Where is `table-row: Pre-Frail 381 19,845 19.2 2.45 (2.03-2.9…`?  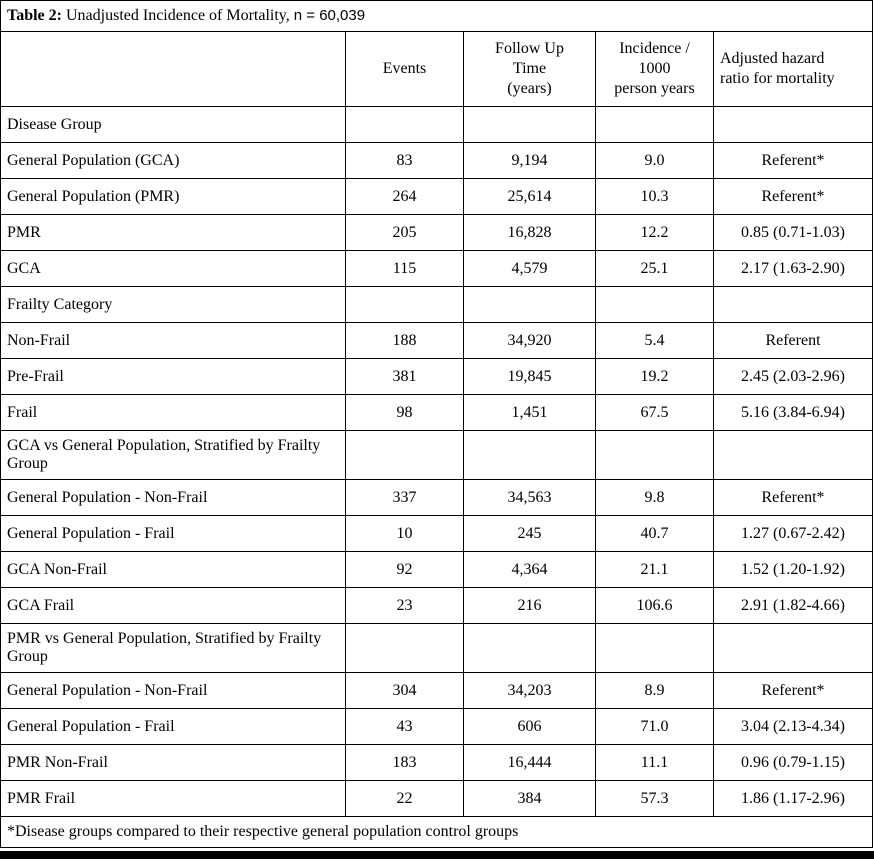 table-row: Pre-Frail 381 19,845 19.2 2.45 (2.03-2.9… is located at coordinates (436, 376).